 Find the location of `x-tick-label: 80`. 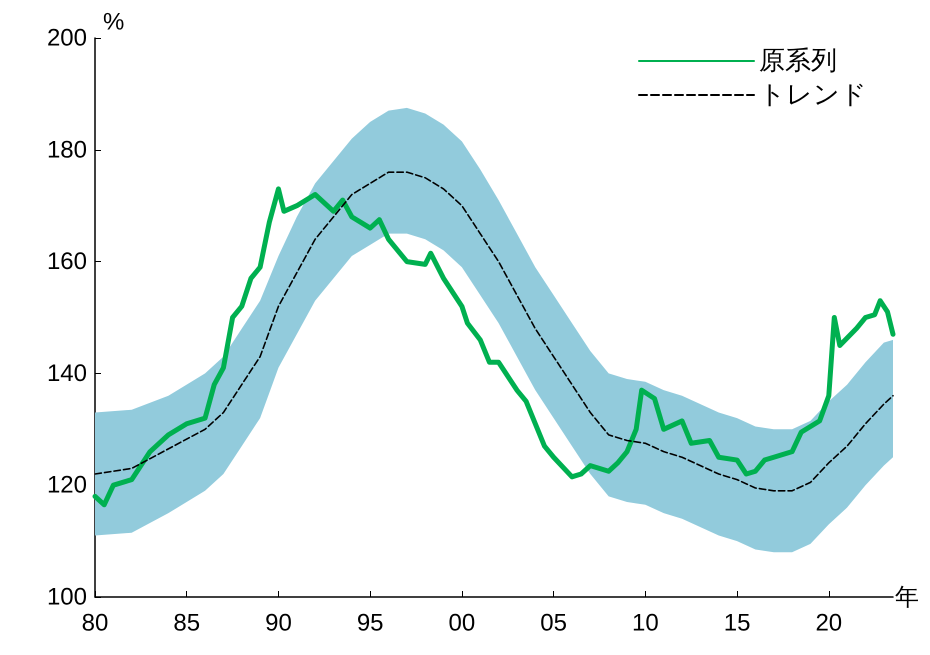

x-tick-label: 80 is located at coordinates (95, 623).